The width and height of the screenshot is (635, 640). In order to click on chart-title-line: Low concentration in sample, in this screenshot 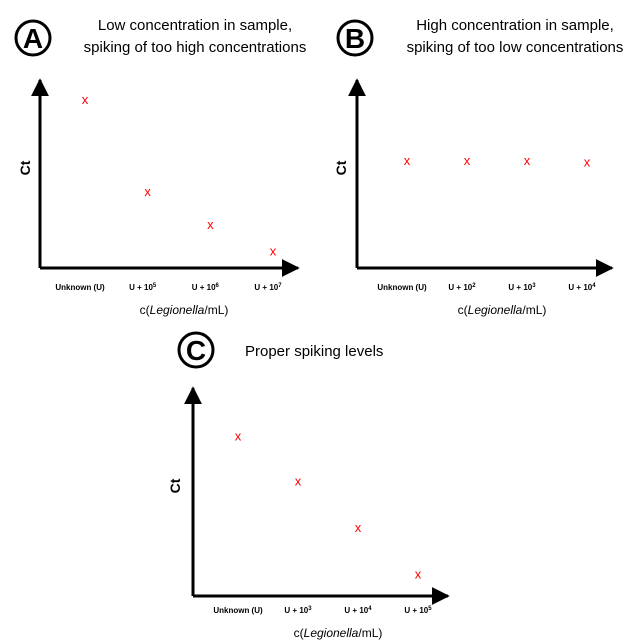, I will do `click(195, 25)`.